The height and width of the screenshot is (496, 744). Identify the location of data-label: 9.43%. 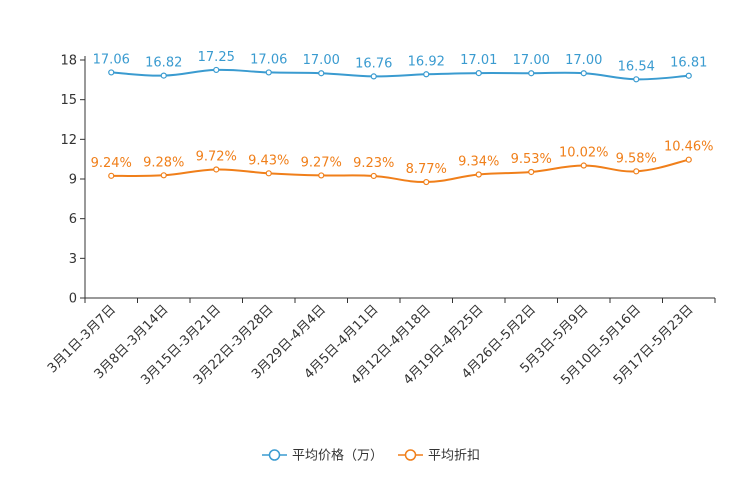
(268, 160).